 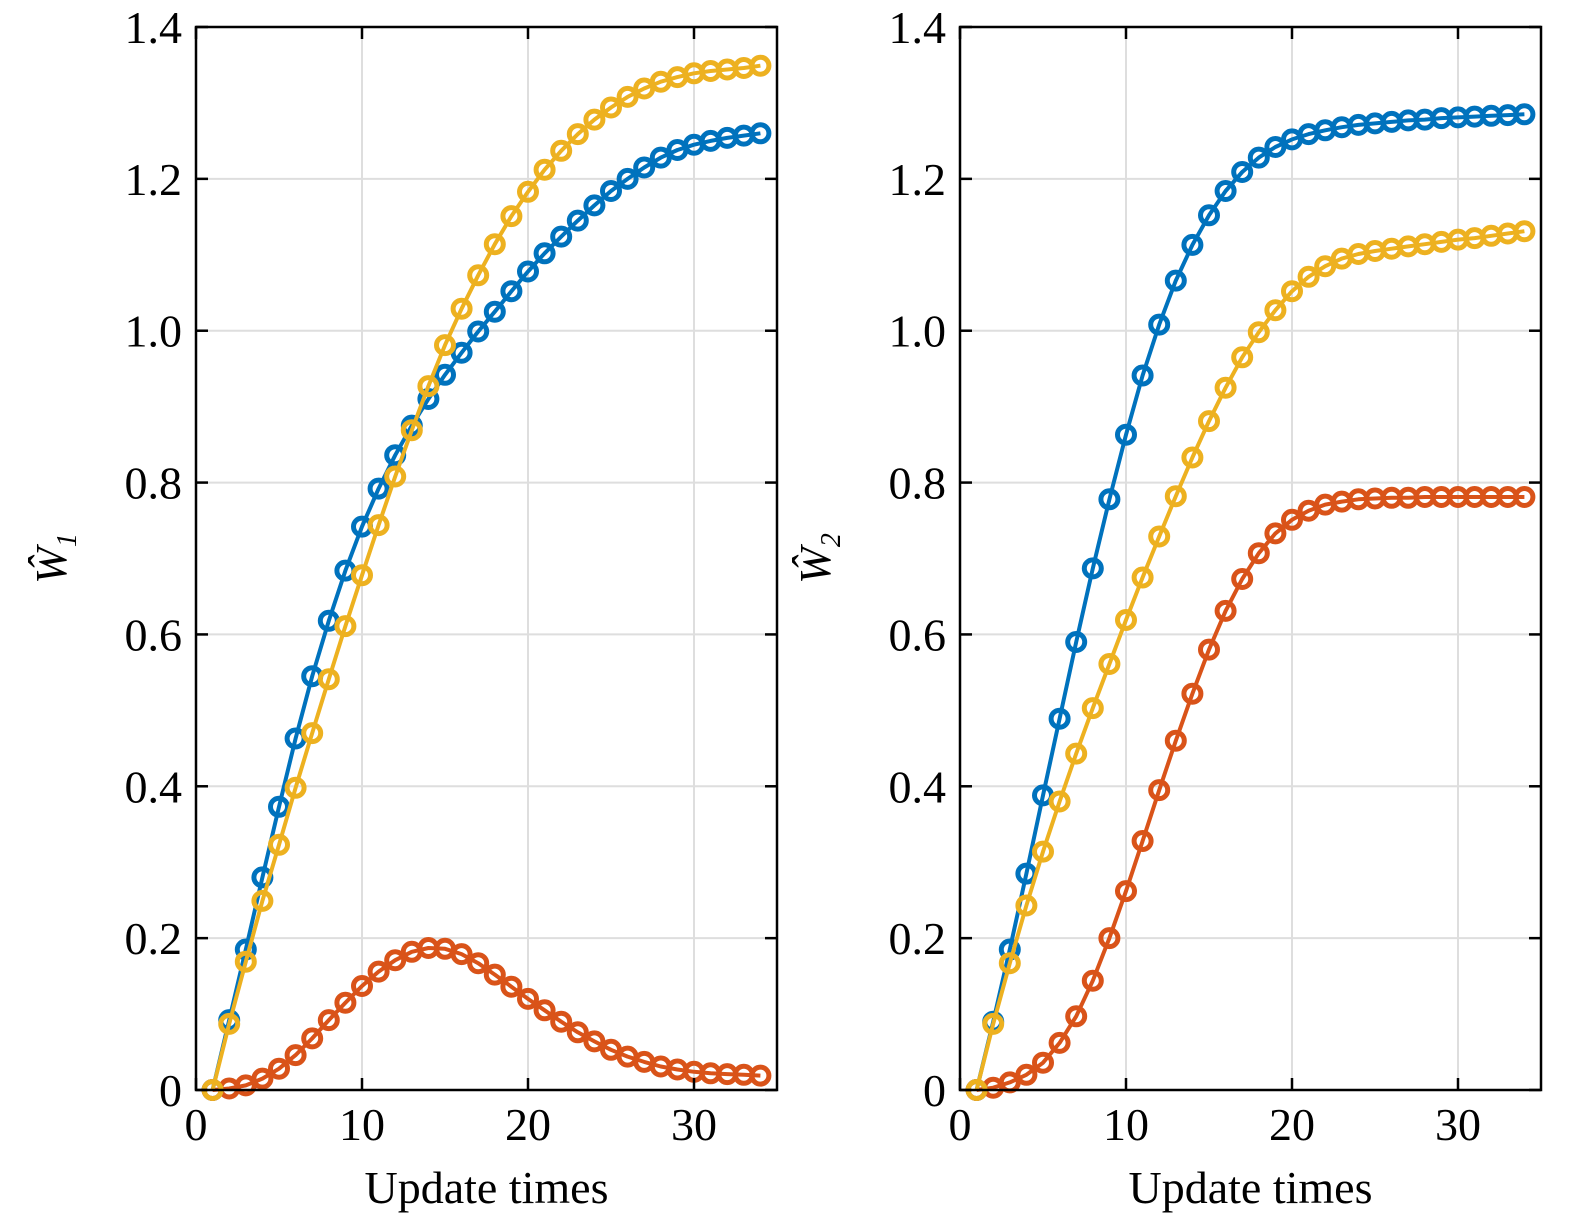 I want to click on x-tick-label: 30, so click(x=1458, y=1124).